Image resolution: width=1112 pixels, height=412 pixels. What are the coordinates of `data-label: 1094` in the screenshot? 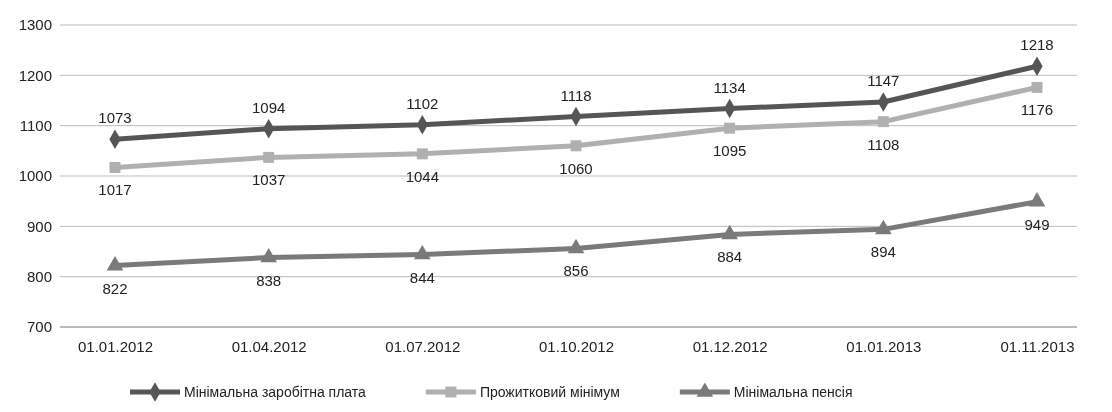 It's located at (268, 107).